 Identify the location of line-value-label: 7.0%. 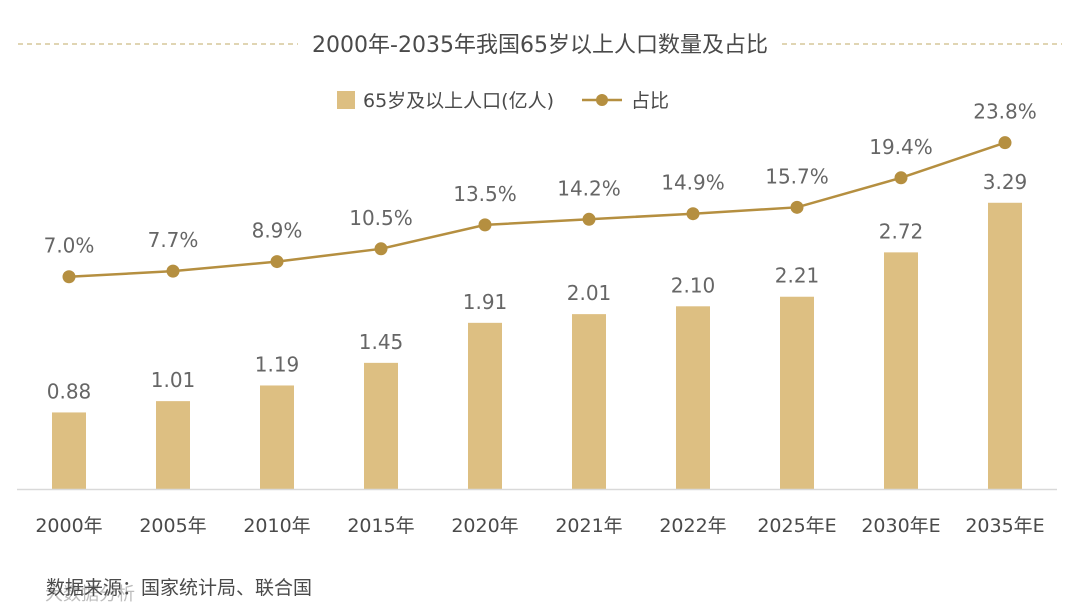
(69, 246).